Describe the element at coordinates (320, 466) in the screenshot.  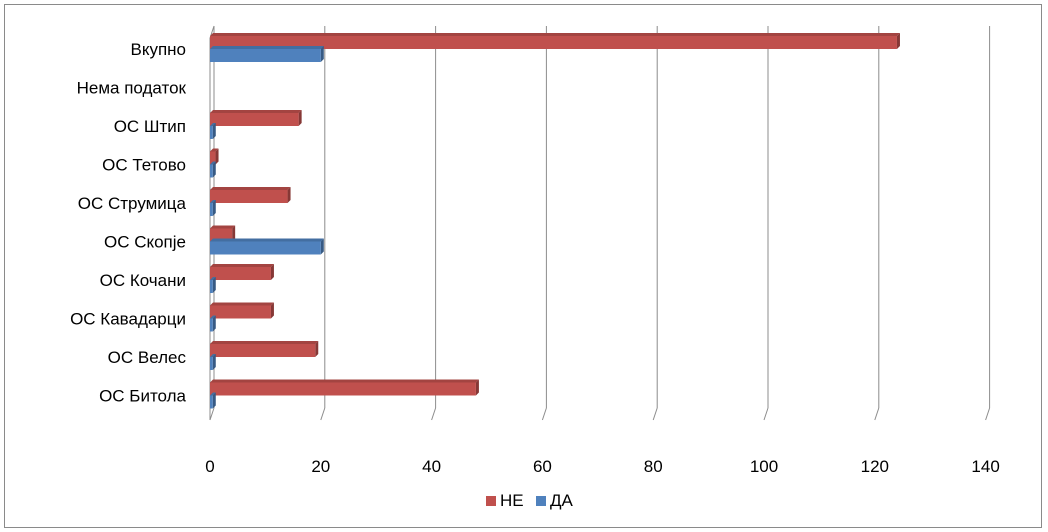
I see `x-tick-label: 20` at that location.